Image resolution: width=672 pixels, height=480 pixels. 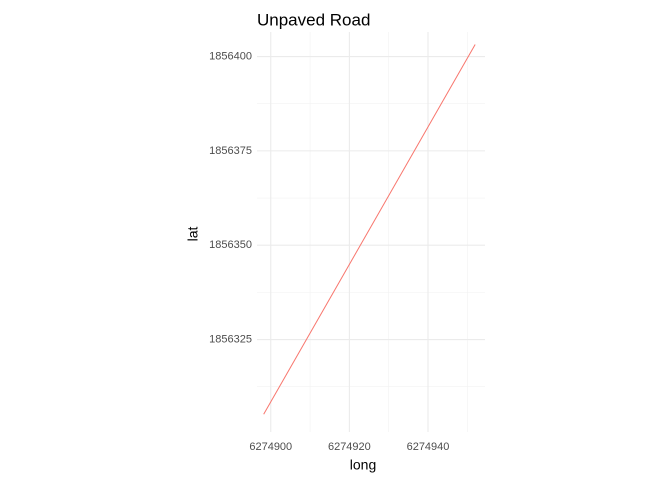 What do you see at coordinates (428, 447) in the screenshot?
I see `x-tick-label: 6274940` at bounding box center [428, 447].